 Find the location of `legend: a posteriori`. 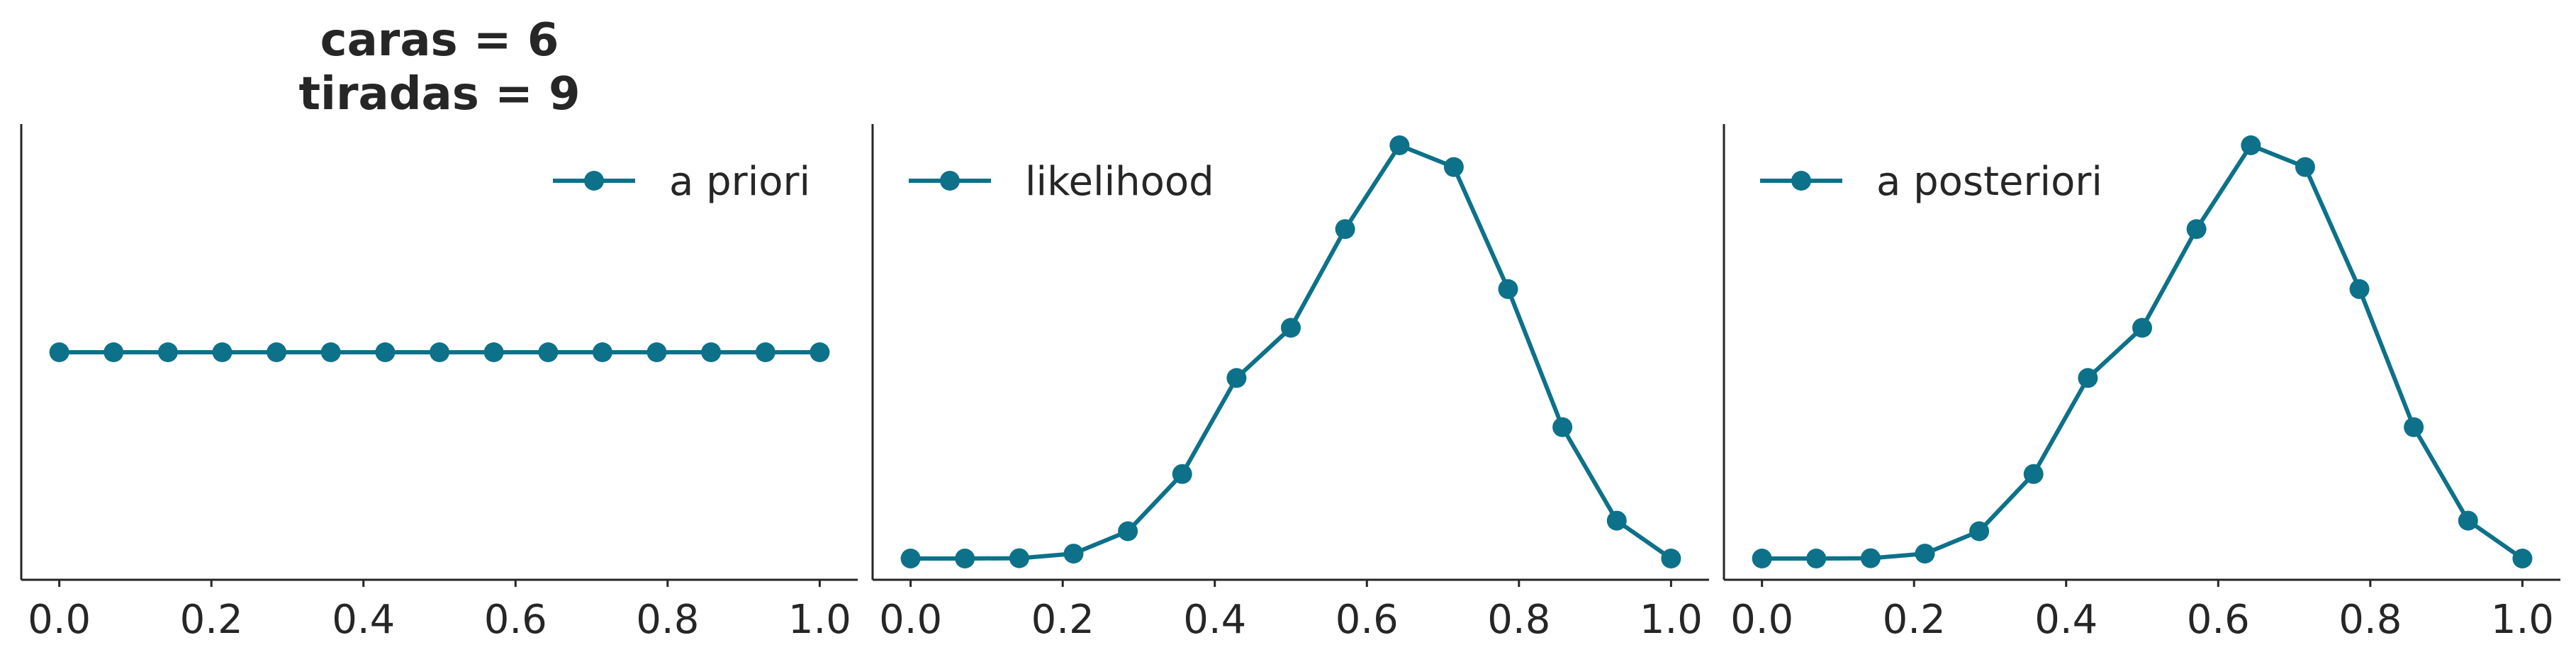

legend: a posteriori is located at coordinates (1931, 182).